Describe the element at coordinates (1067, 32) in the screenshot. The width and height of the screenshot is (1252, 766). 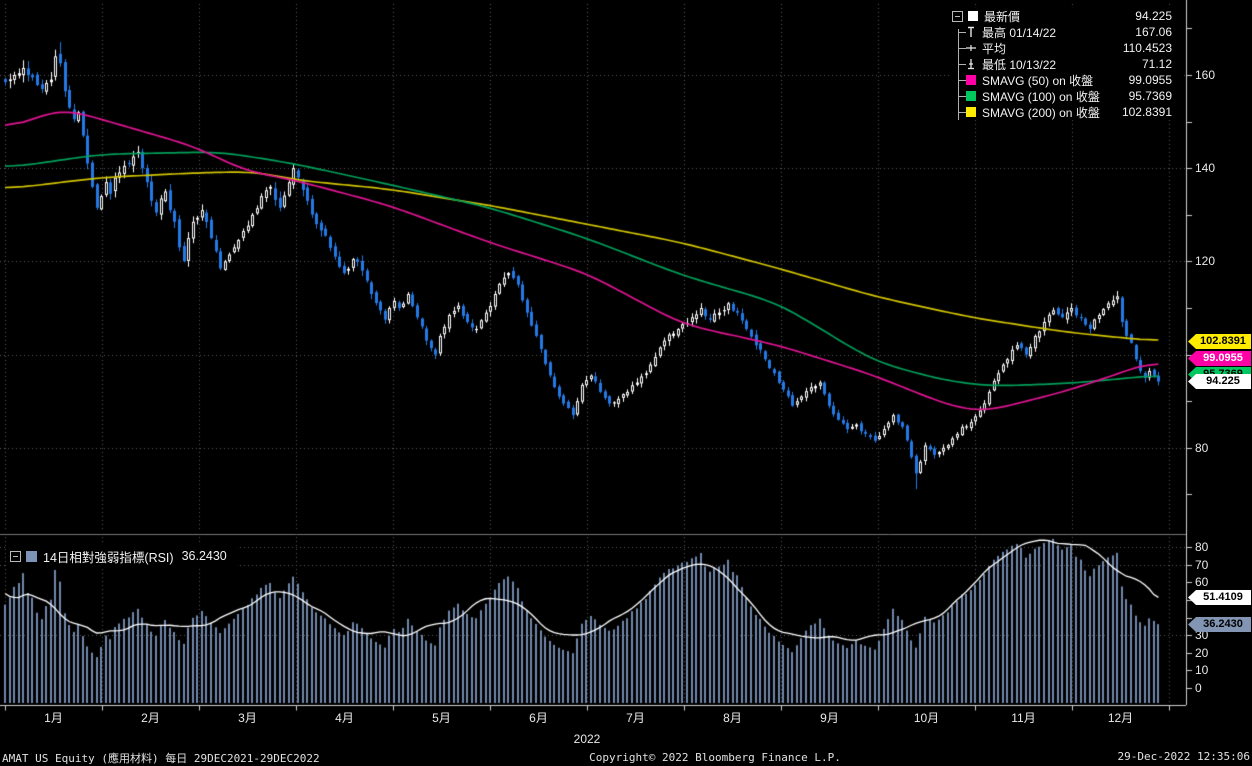
I see `legend-row-high: 最高 01/14/22 167.06` at that location.